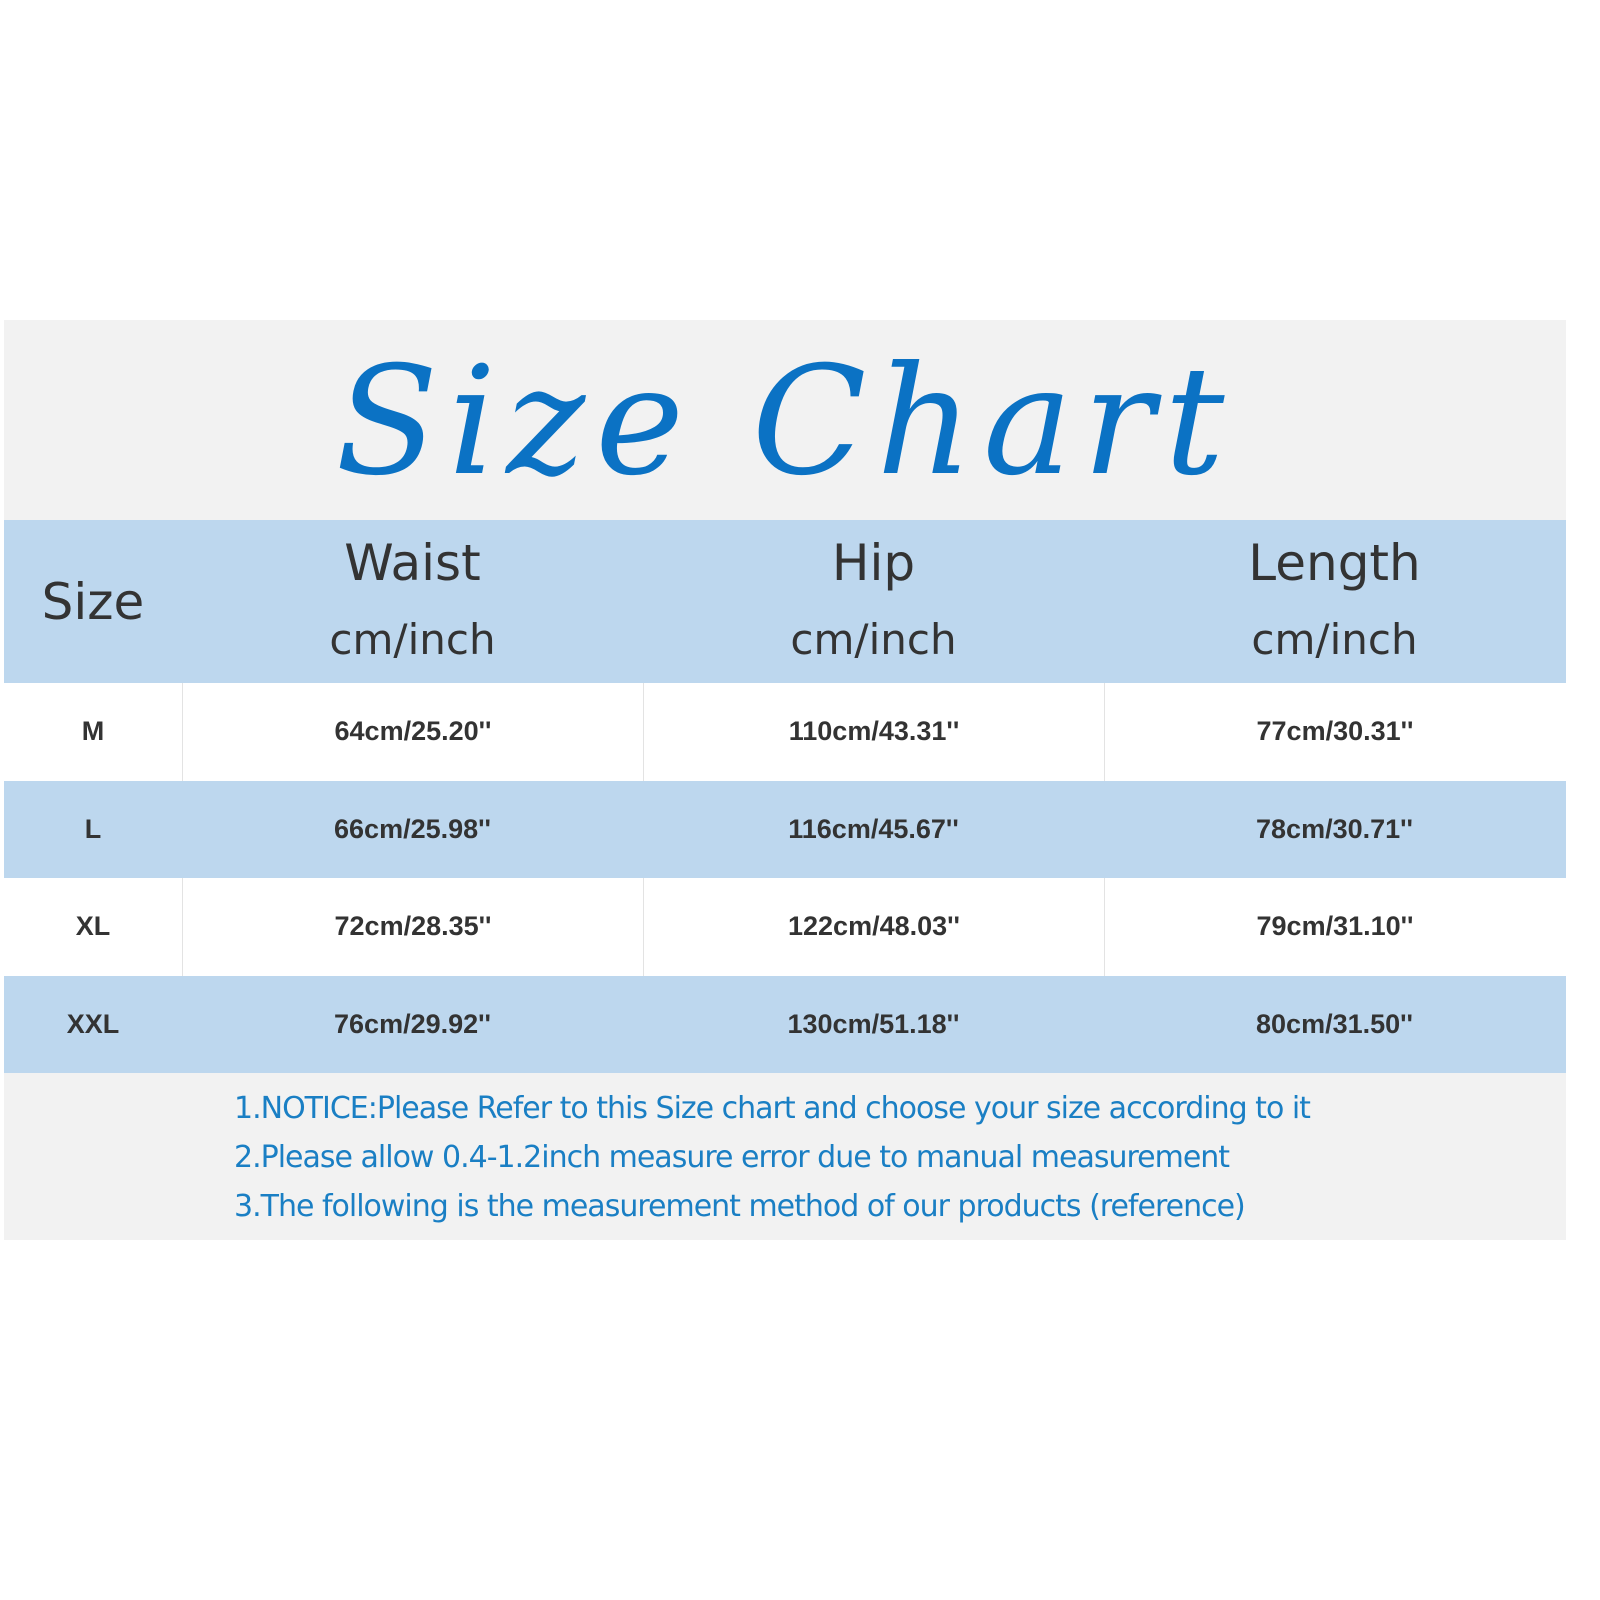 The width and height of the screenshot is (1600, 1600). I want to click on cell-hip: 110cm/43.31'', so click(873, 732).